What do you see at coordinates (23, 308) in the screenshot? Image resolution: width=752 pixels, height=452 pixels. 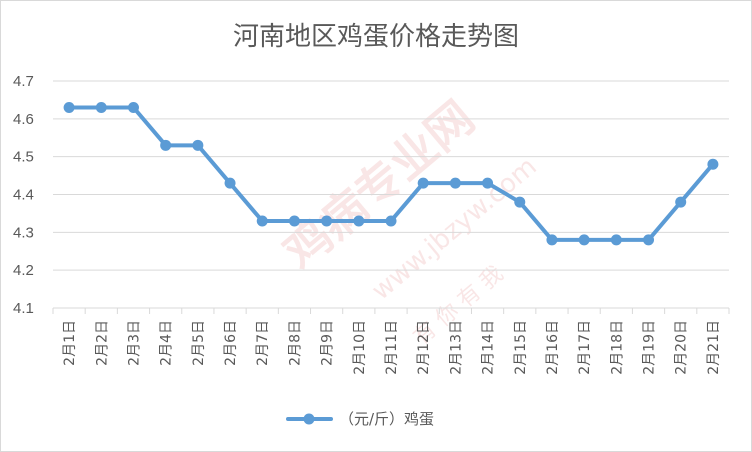 I see `y-tick-label: 4.1` at bounding box center [23, 308].